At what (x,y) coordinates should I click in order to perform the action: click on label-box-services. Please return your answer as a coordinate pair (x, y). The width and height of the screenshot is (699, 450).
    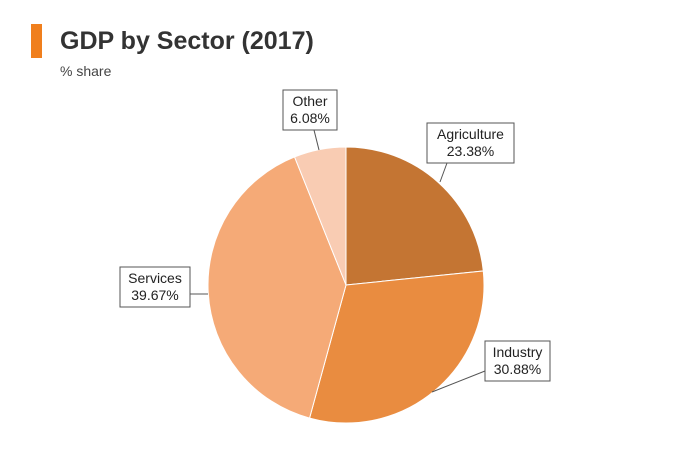
    Looking at the image, I should click on (155, 287).